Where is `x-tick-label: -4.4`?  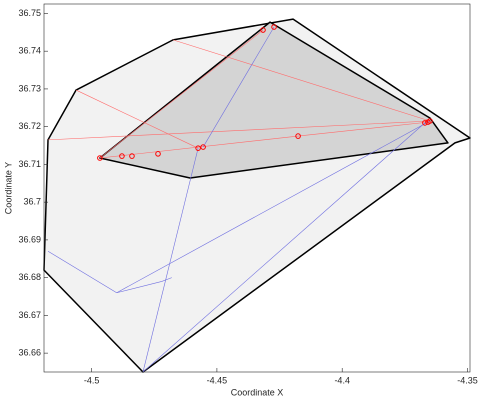 x-tick-label: -4.4 is located at coordinates (342, 380).